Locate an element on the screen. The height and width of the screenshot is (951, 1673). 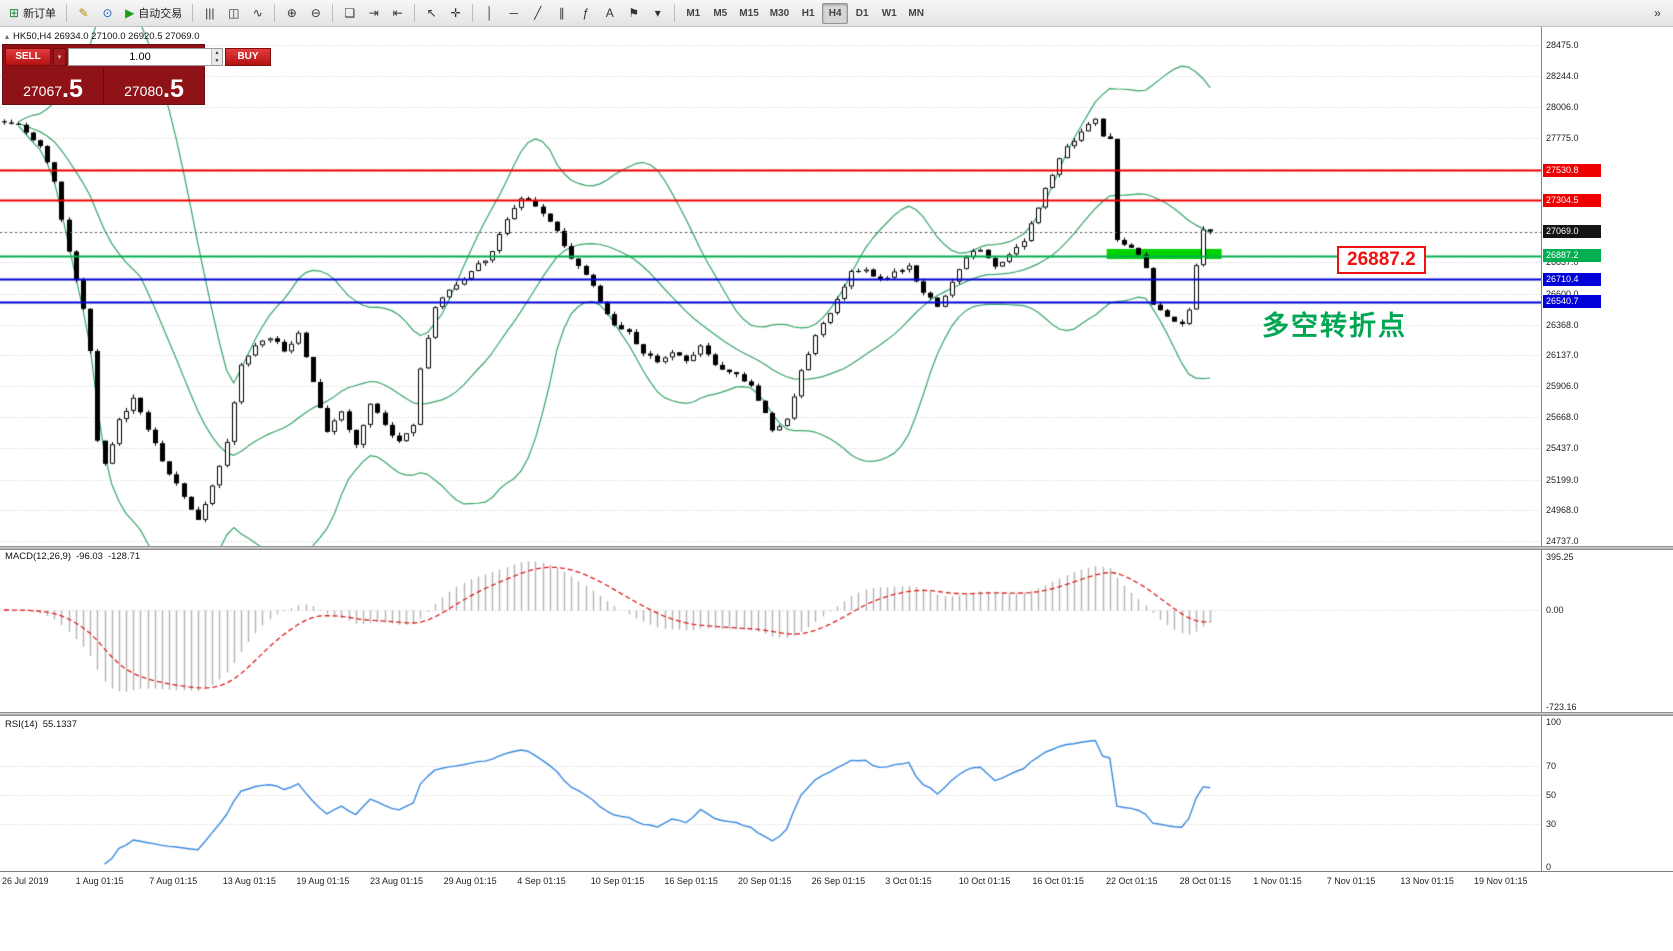
volume-up-button: ▲ is located at coordinates (217, 52).